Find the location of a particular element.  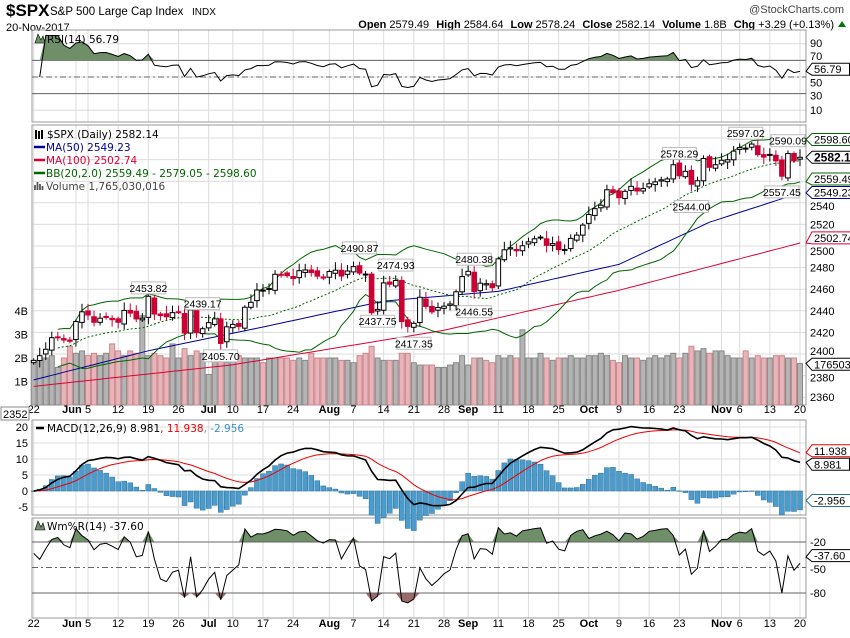

x-axis-label: 16 is located at coordinates (649, 624).